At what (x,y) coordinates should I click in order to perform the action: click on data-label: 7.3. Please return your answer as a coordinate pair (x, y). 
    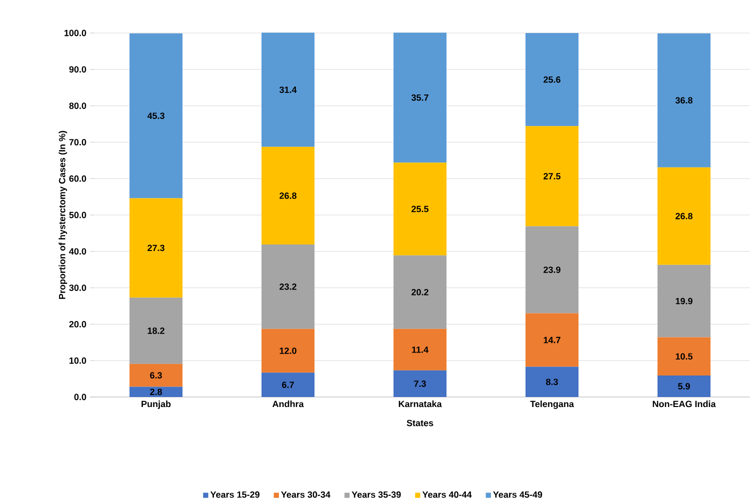
    Looking at the image, I should click on (420, 383).